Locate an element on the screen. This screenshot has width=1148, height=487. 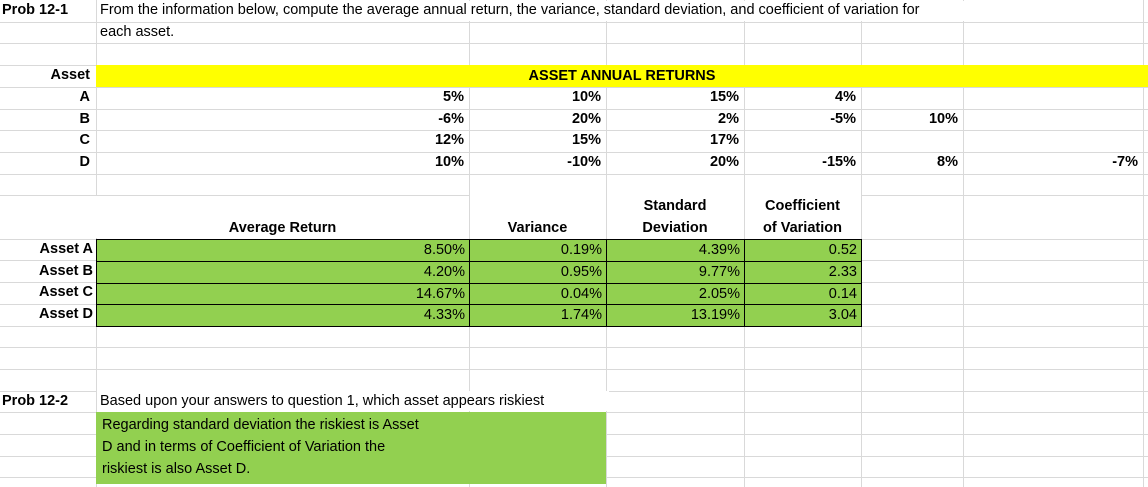
return-cell: -15% is located at coordinates (839, 162).